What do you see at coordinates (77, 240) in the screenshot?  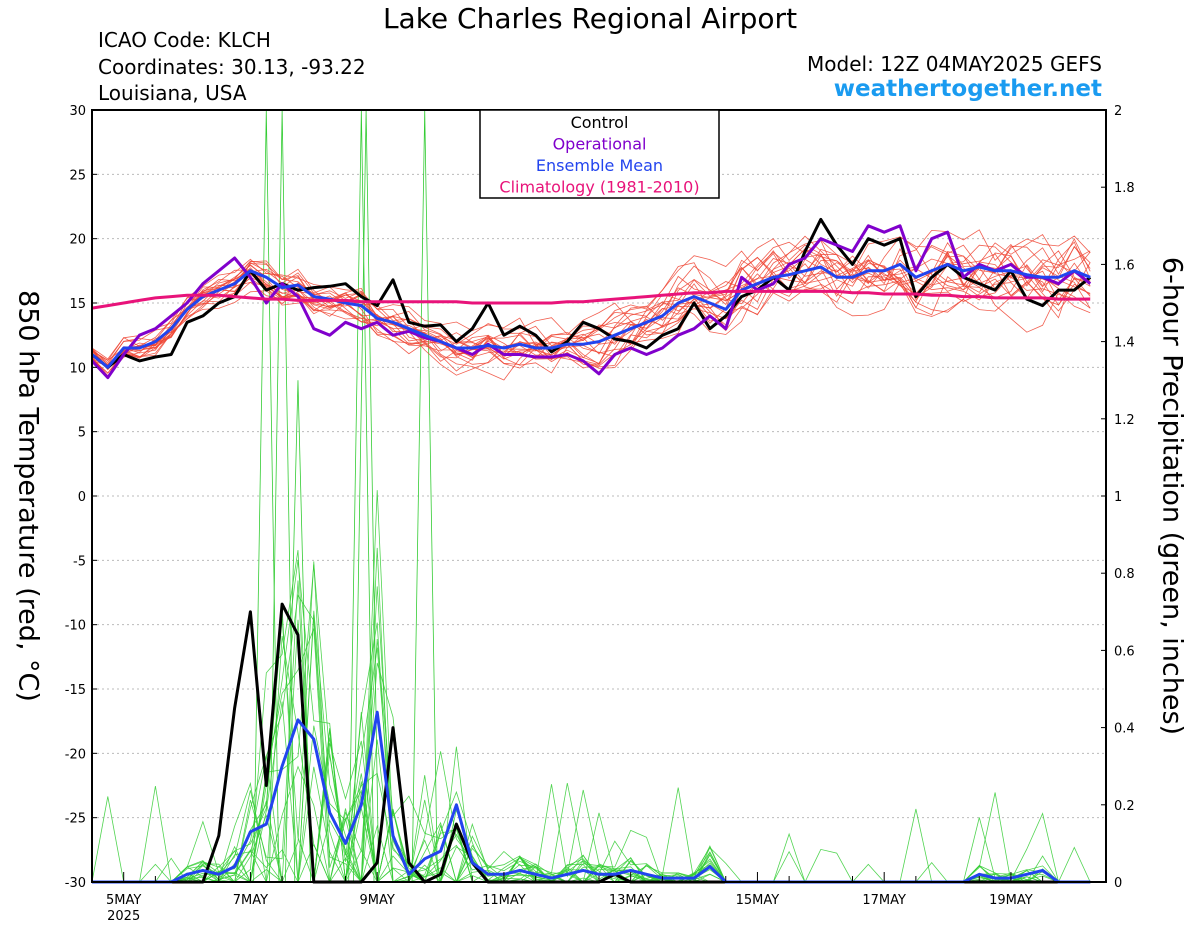 I see `y-left-tick-label: 20` at bounding box center [77, 240].